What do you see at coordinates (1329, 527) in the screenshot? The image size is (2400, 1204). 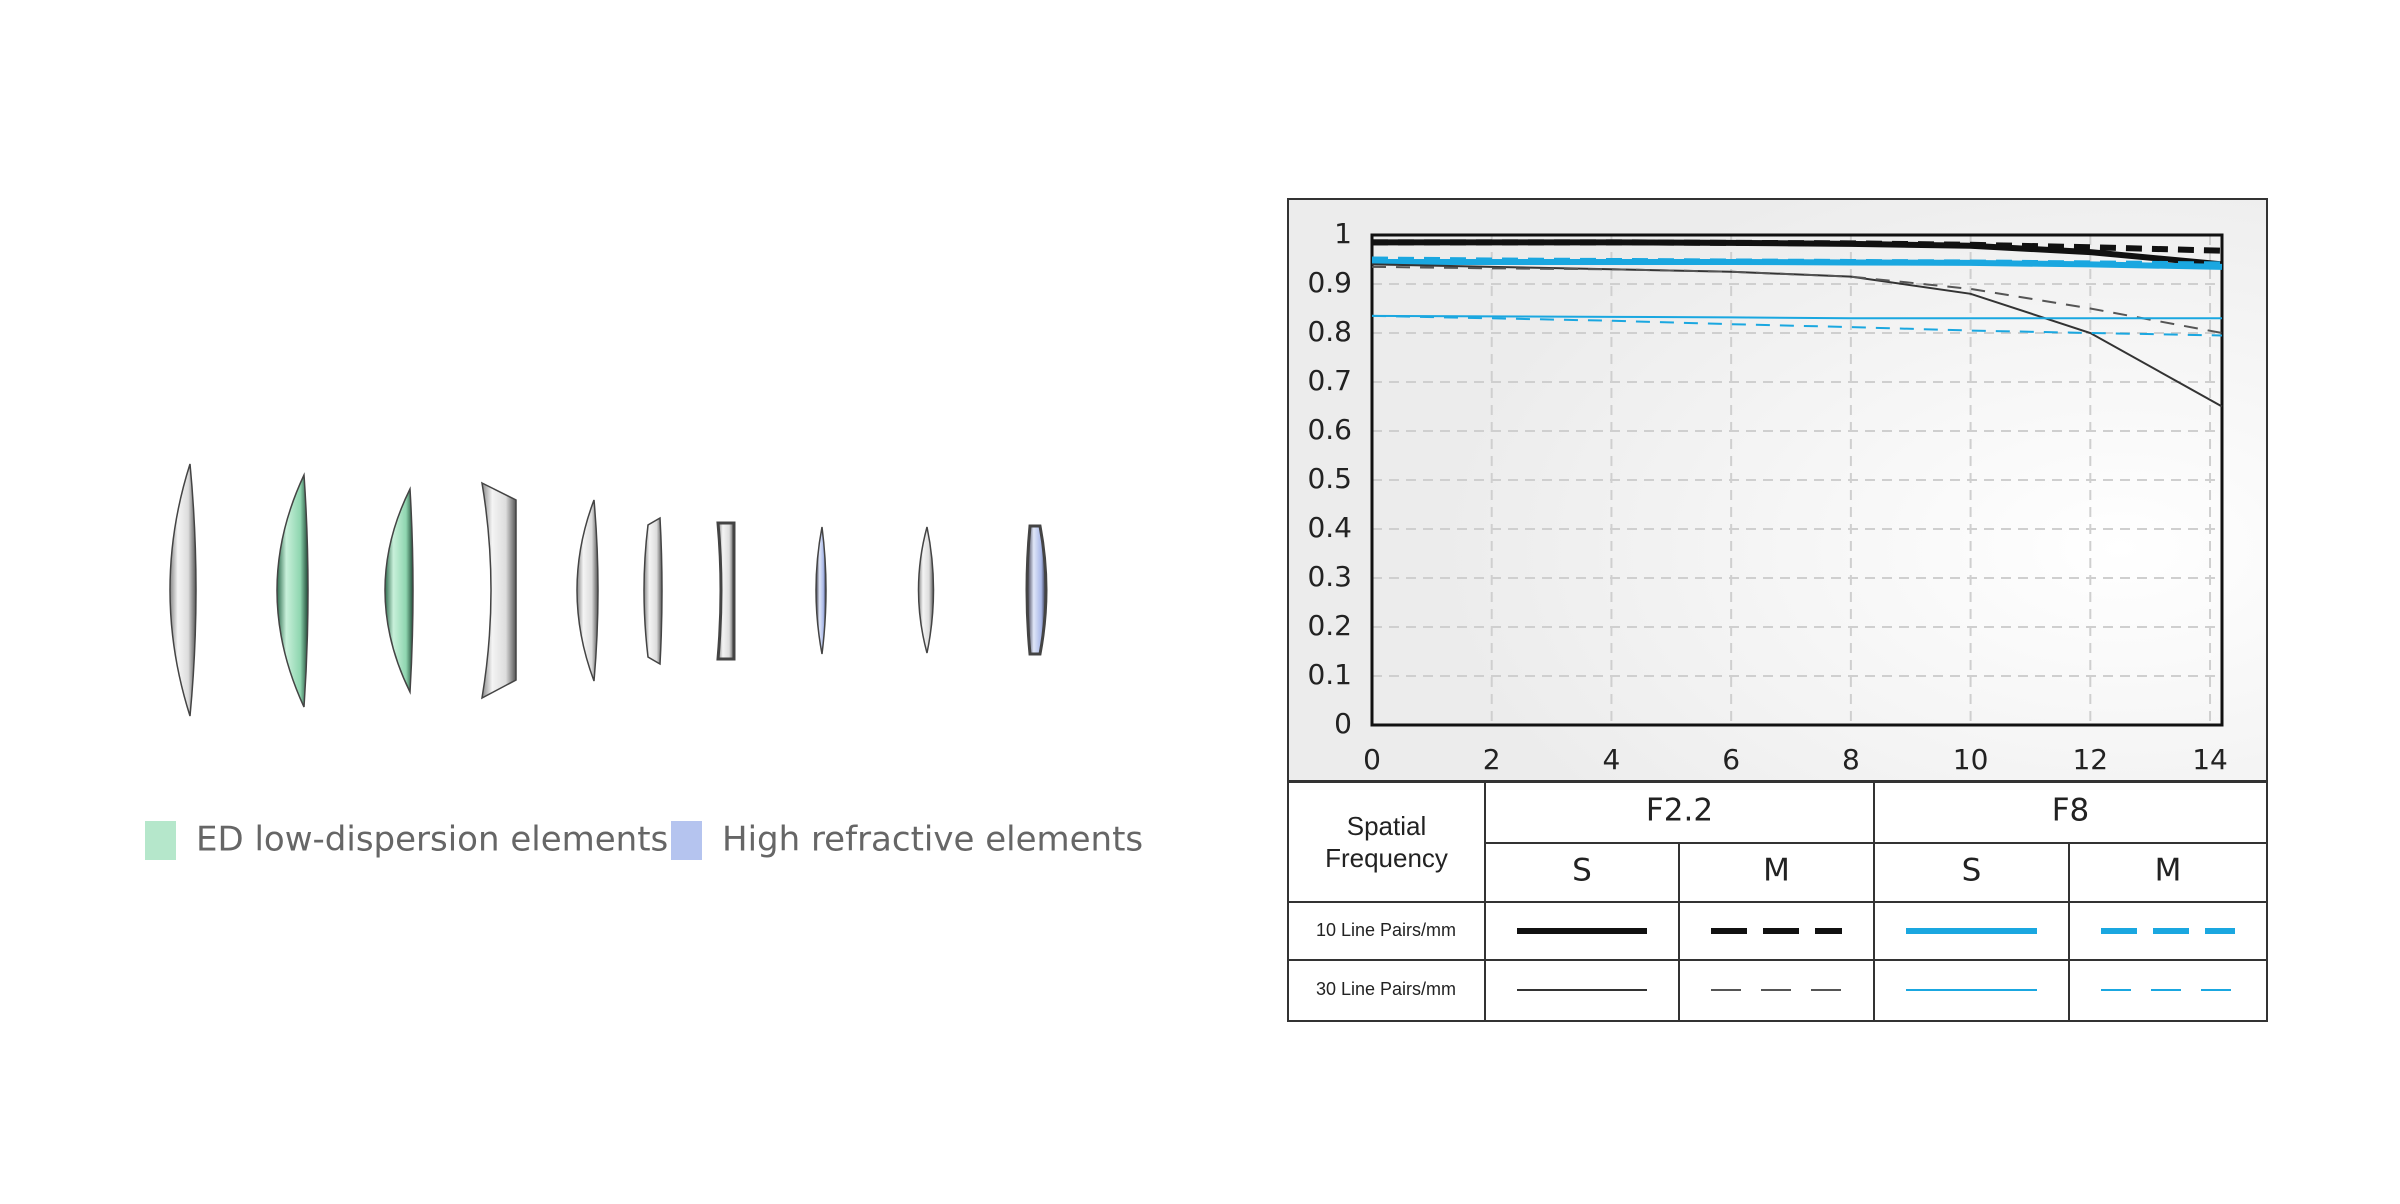 I see `y-tick-label: 0.4` at bounding box center [1329, 527].